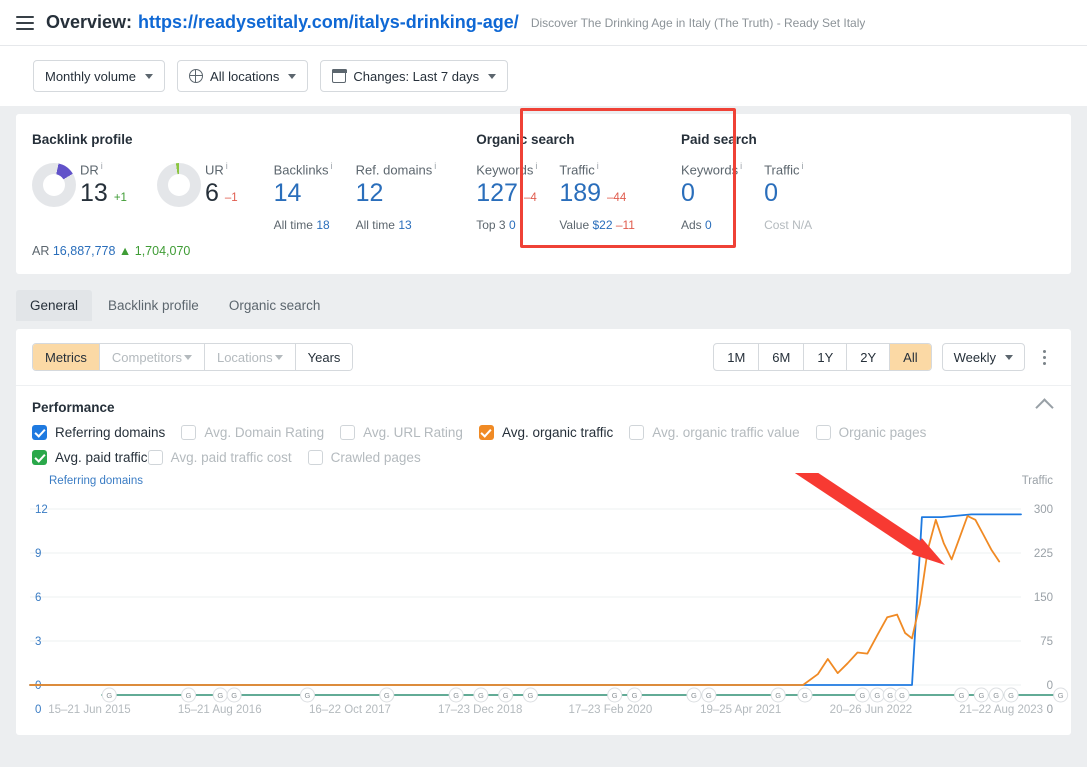 The image size is (1087, 767). Describe the element at coordinates (252, 433) in the screenshot. I see `checkbox-avg-domain-rating: Avg. Domain Rating` at that location.